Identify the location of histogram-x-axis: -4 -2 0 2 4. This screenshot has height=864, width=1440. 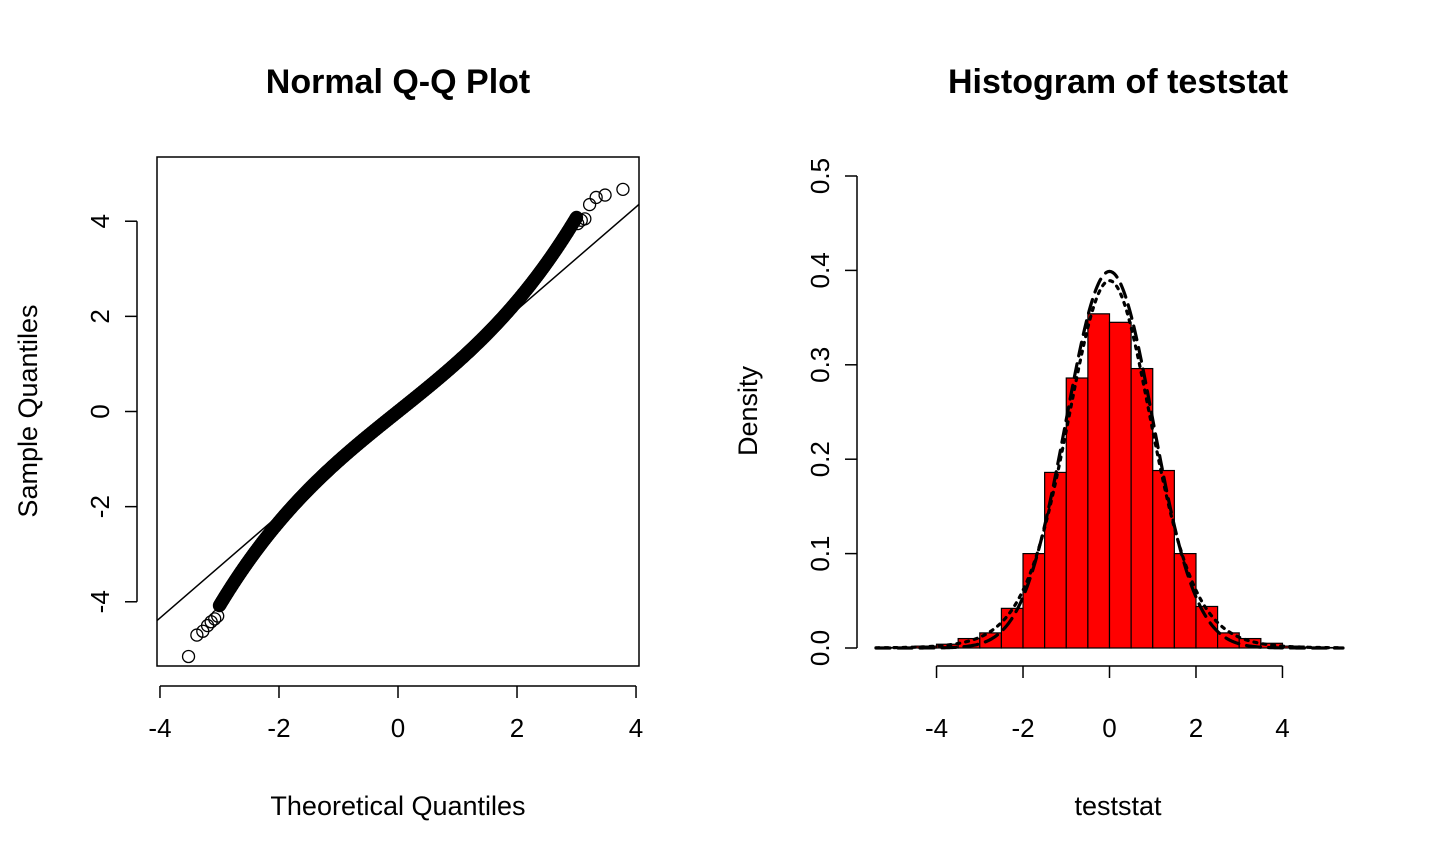
(1107, 704).